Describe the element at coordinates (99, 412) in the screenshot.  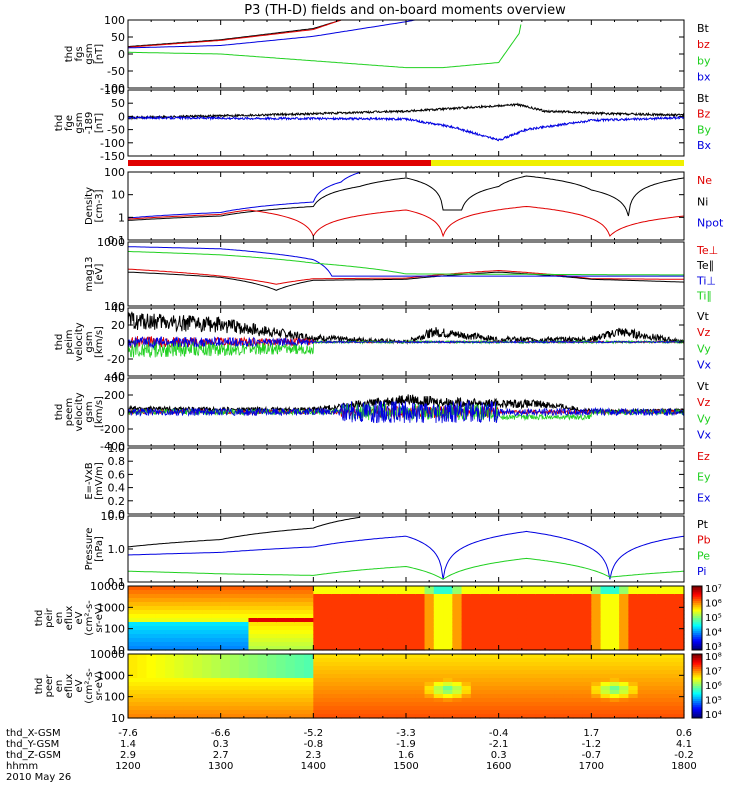
I see `y-axis-label-line: [km/s]` at that location.